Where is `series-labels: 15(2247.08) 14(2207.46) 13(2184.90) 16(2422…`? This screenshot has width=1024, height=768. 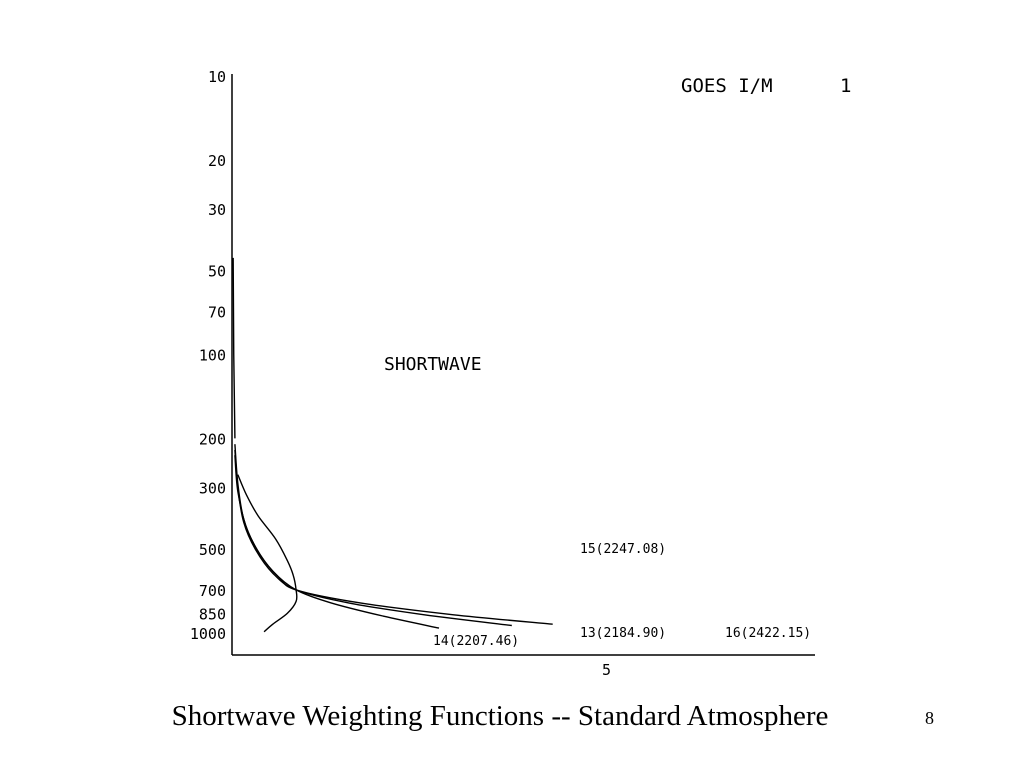
series-labels: 15(2247.08) 14(2207.46) 13(2184.90) 16(2422… is located at coordinates (622, 595).